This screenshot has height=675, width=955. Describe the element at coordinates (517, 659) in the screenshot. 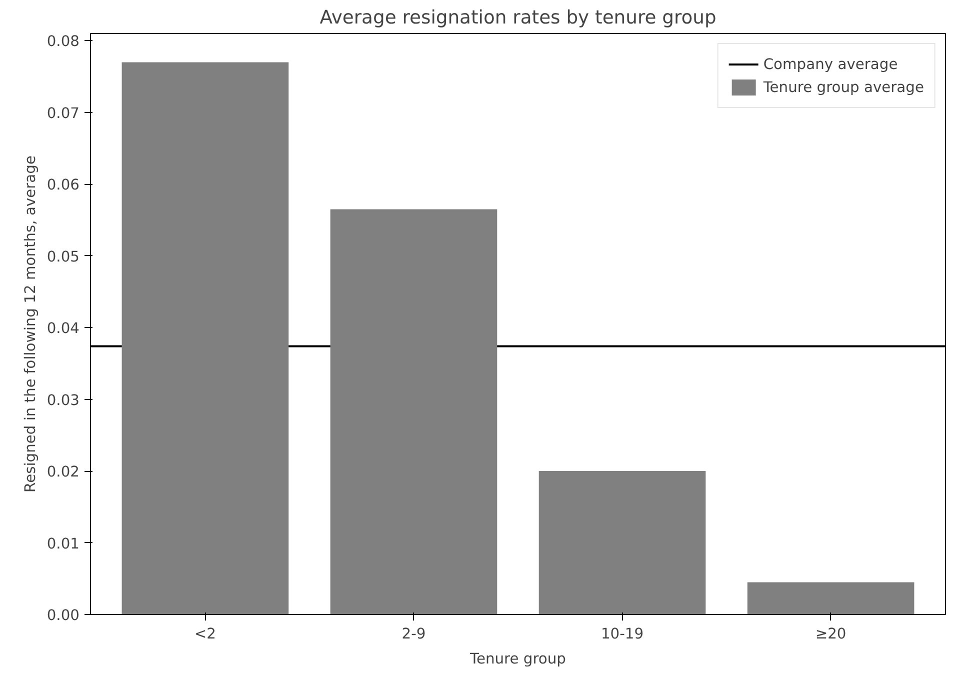

I see `x-axis-title: Tenure group` at that location.